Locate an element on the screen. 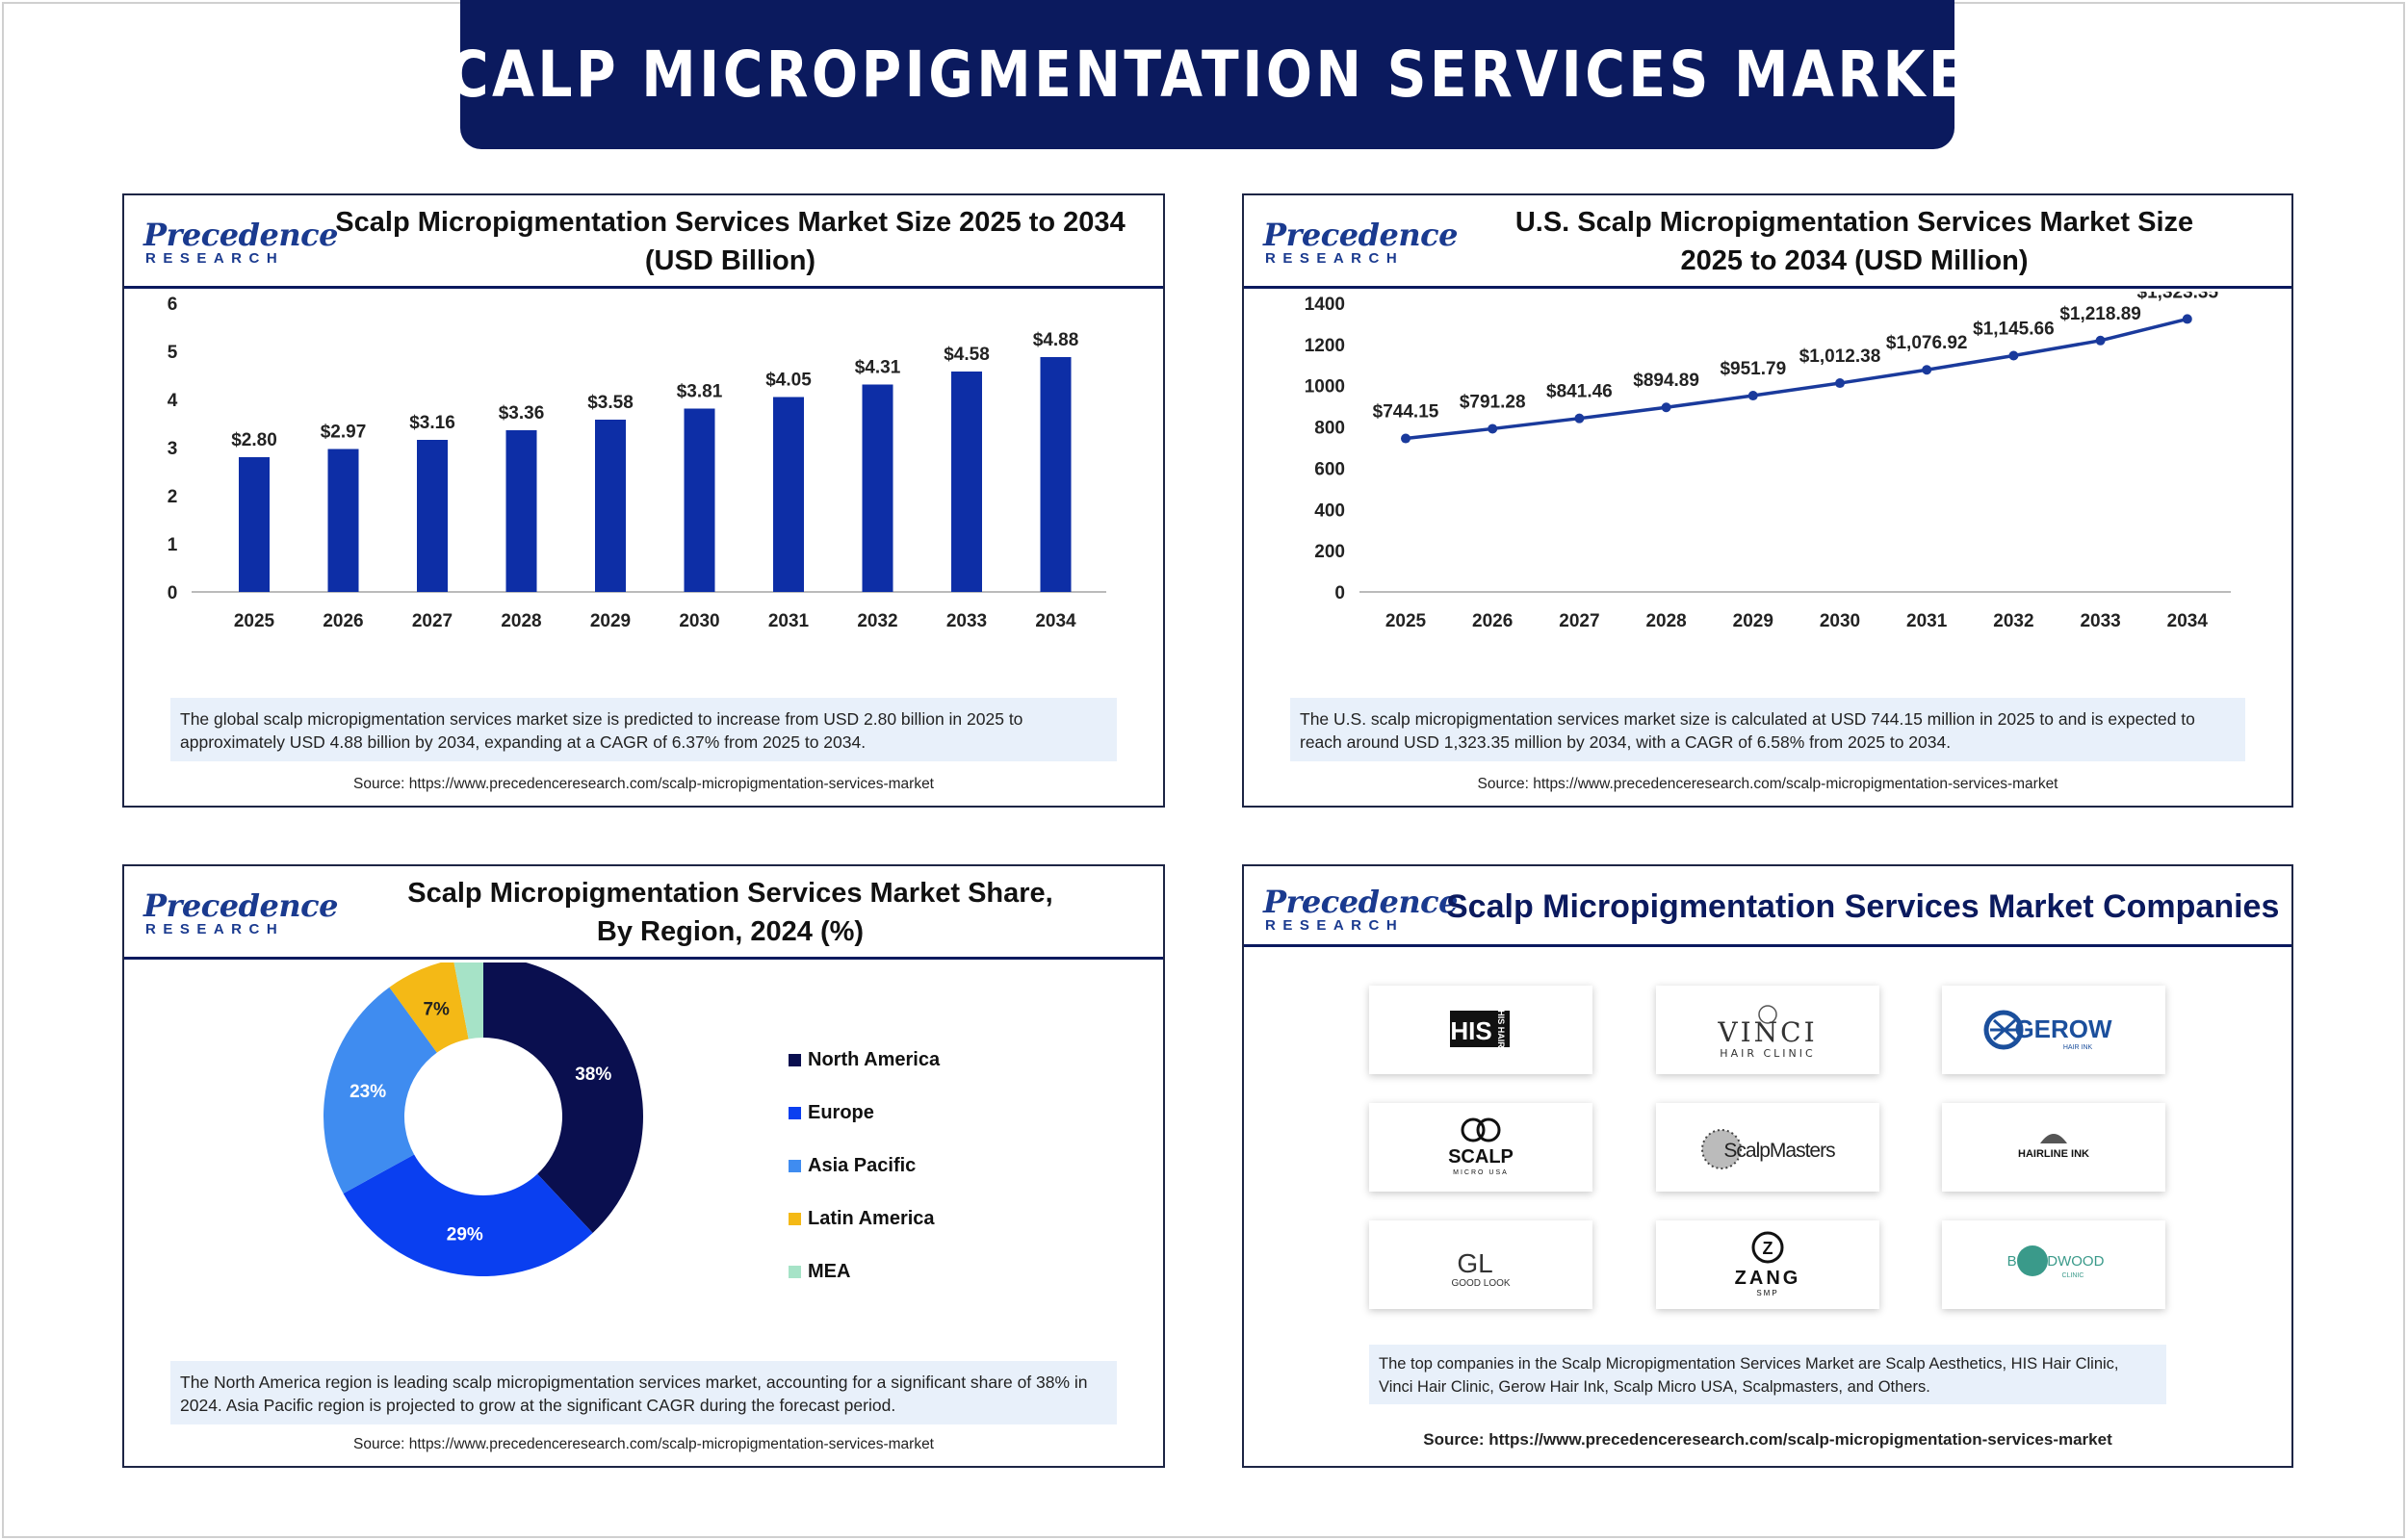  bar-value-label: $4.58 is located at coordinates (967, 355).